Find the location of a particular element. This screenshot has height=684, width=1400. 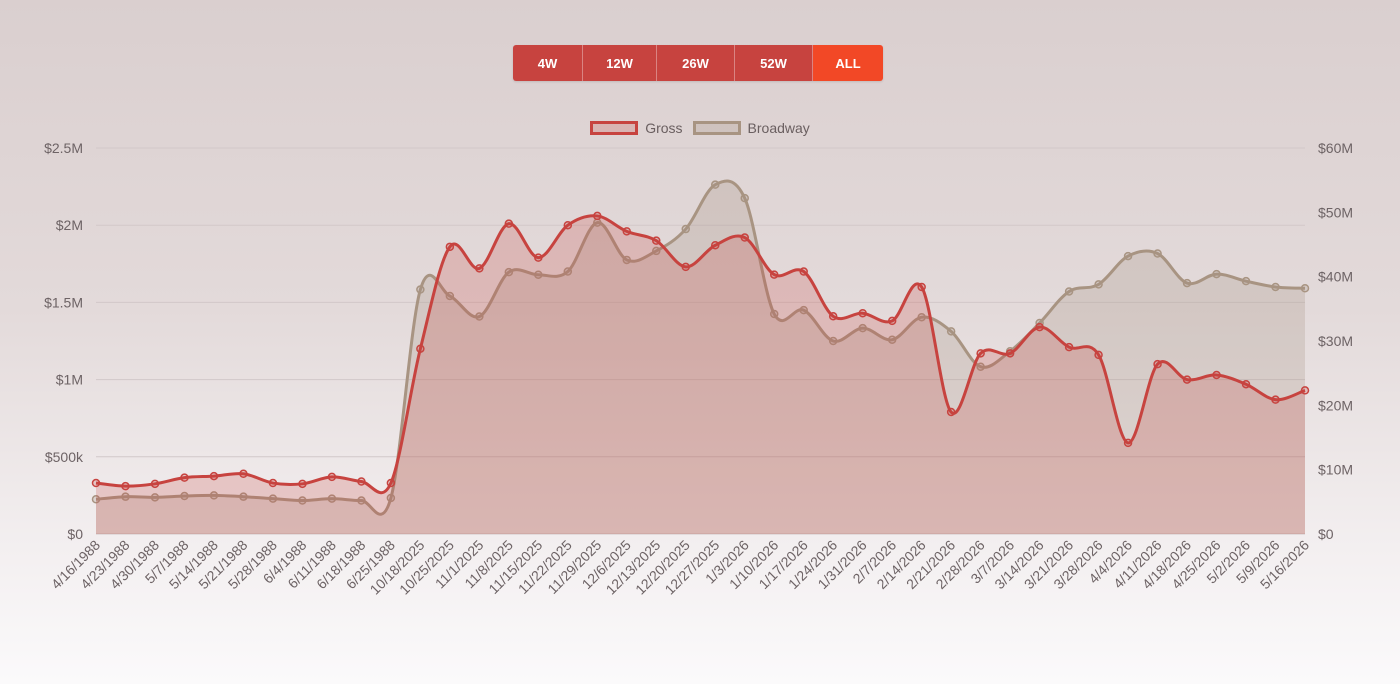

legend-swatch-gross is located at coordinates (614, 128).